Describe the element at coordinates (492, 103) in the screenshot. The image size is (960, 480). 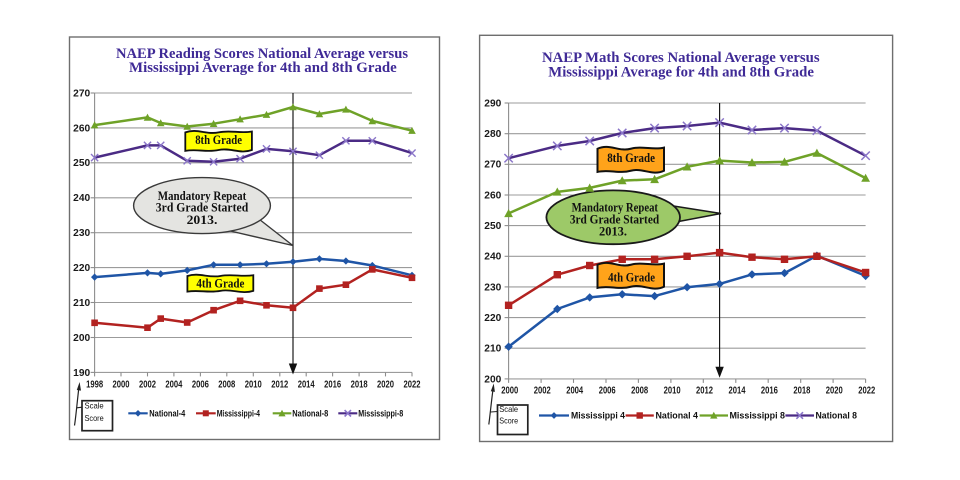
I see `svg-text: 290` at that location.